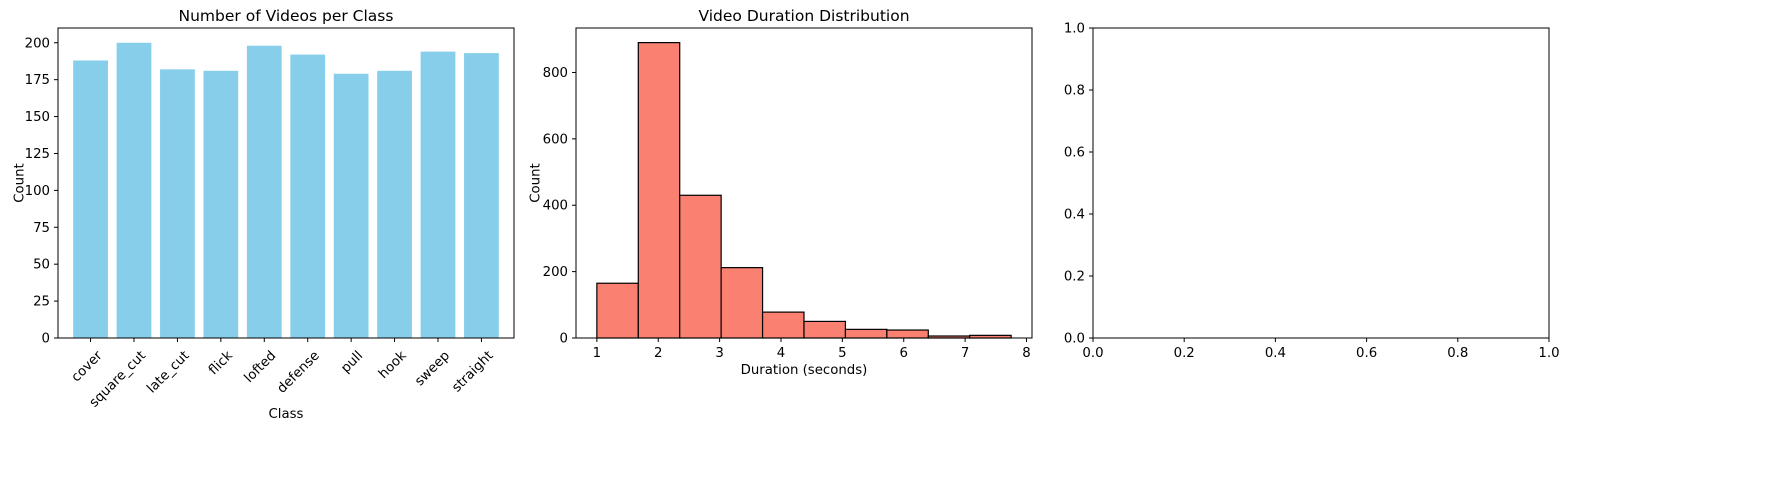  What do you see at coordinates (432, 368) in the screenshot?
I see `x-tick-label: sweep` at bounding box center [432, 368].